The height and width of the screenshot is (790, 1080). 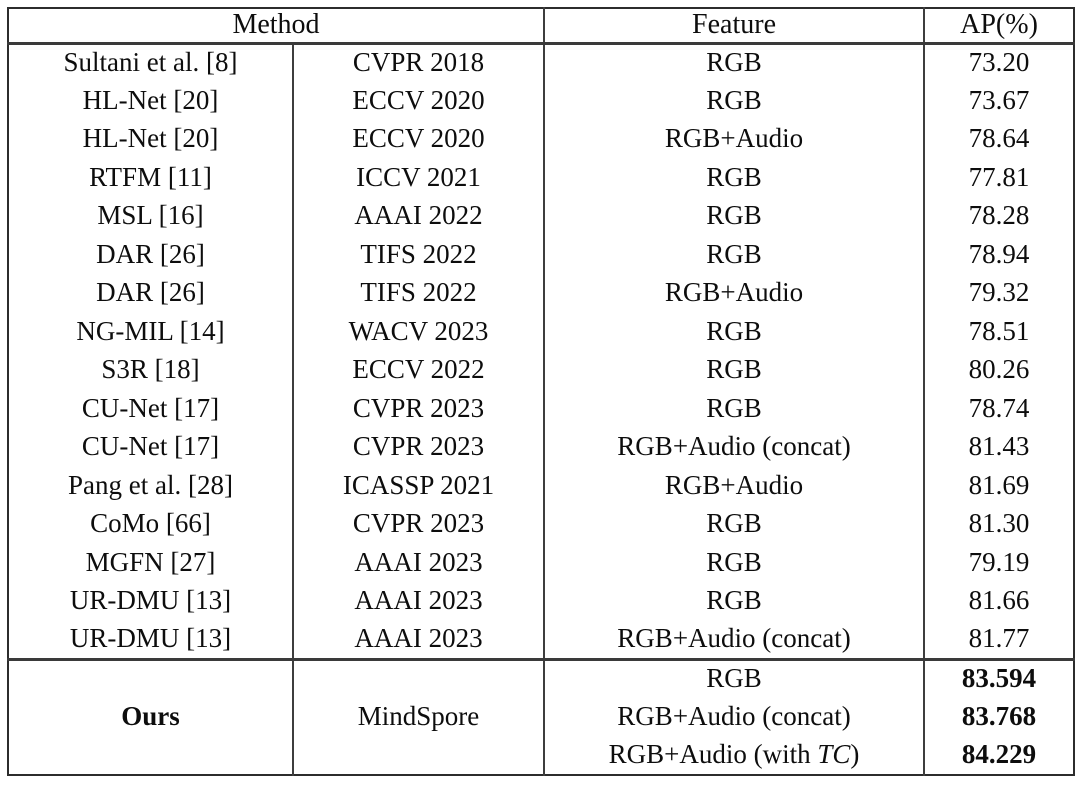 What do you see at coordinates (999, 639) in the screenshot?
I see `ap-cell: 81.77` at bounding box center [999, 639].